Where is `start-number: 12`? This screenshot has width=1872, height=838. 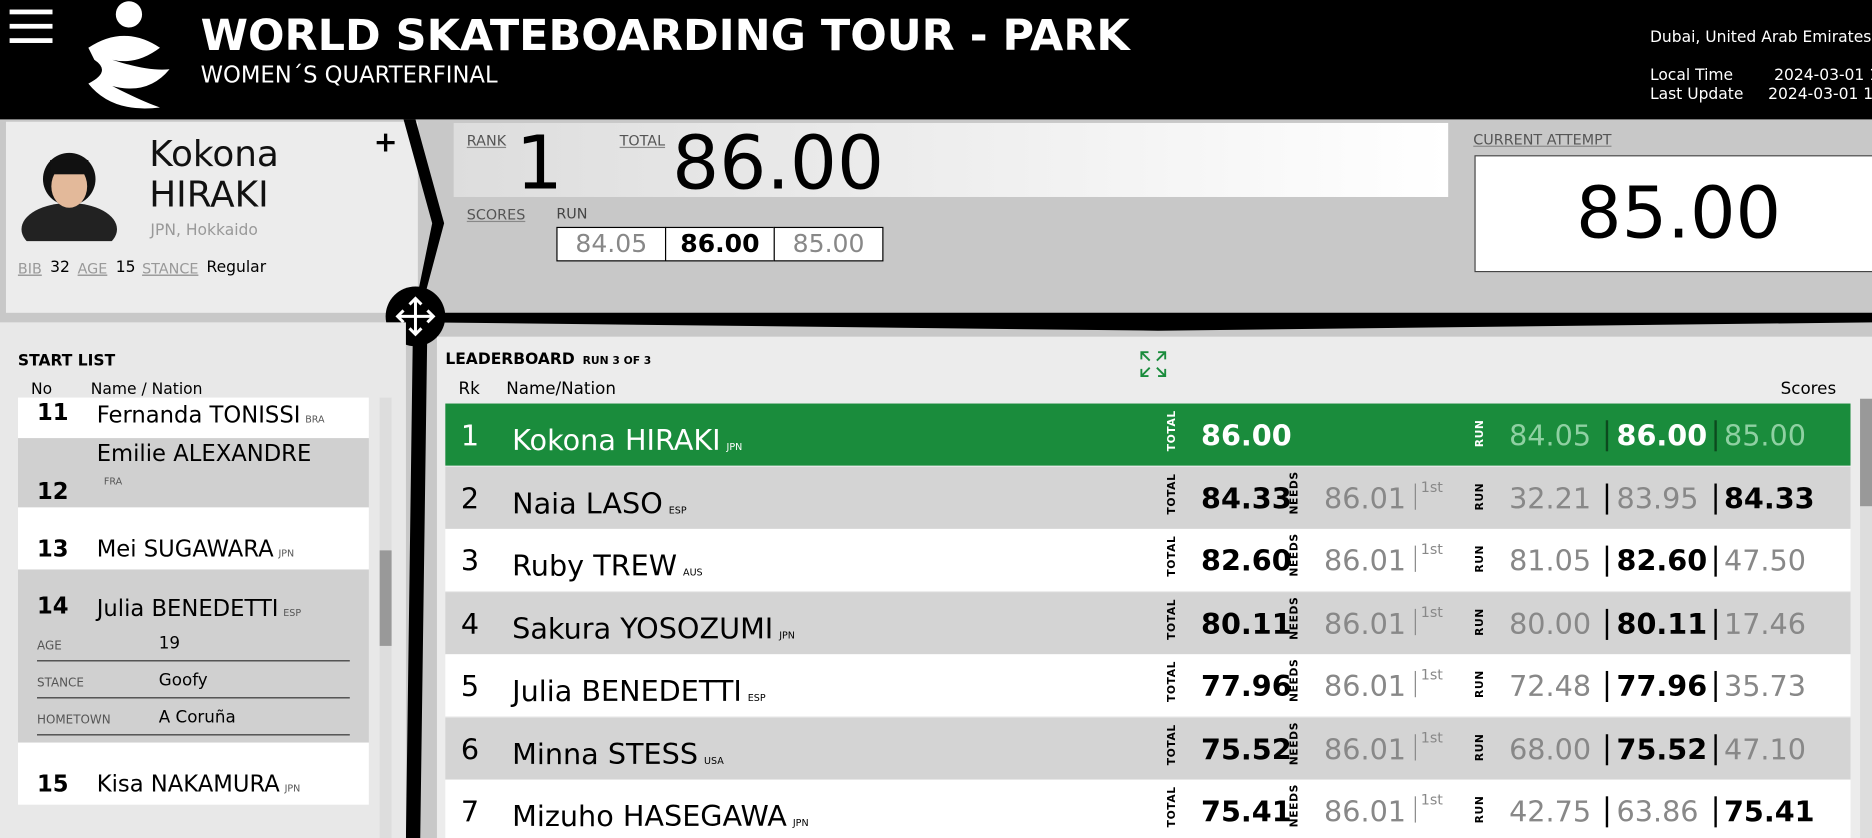 start-number: 12 is located at coordinates (53, 492).